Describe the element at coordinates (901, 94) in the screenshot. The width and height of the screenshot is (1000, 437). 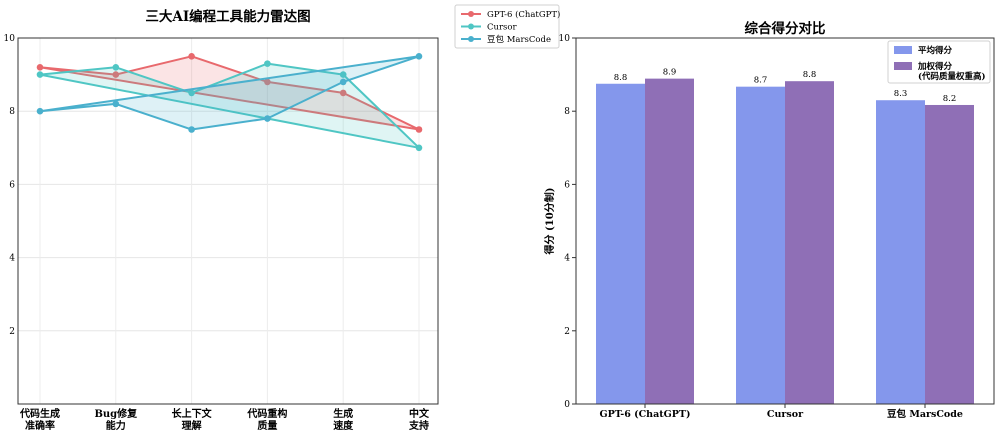
I see `bar-value-label: 8.3` at that location.